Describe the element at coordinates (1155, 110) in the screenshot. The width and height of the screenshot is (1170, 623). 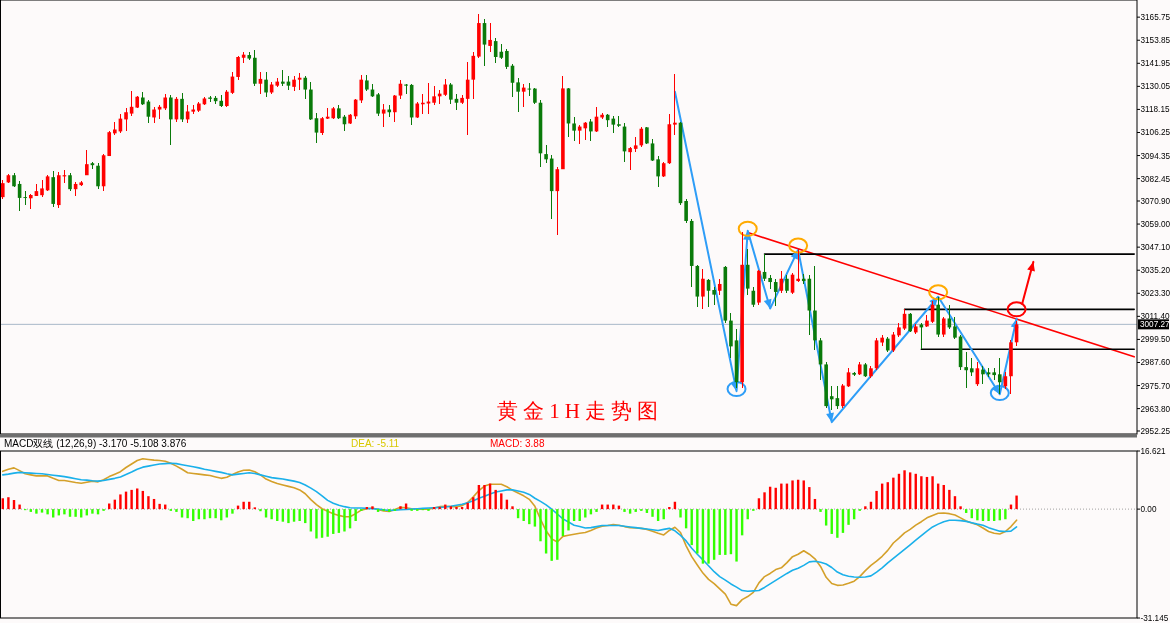
I see `y-tick-label: 3118.15` at that location.